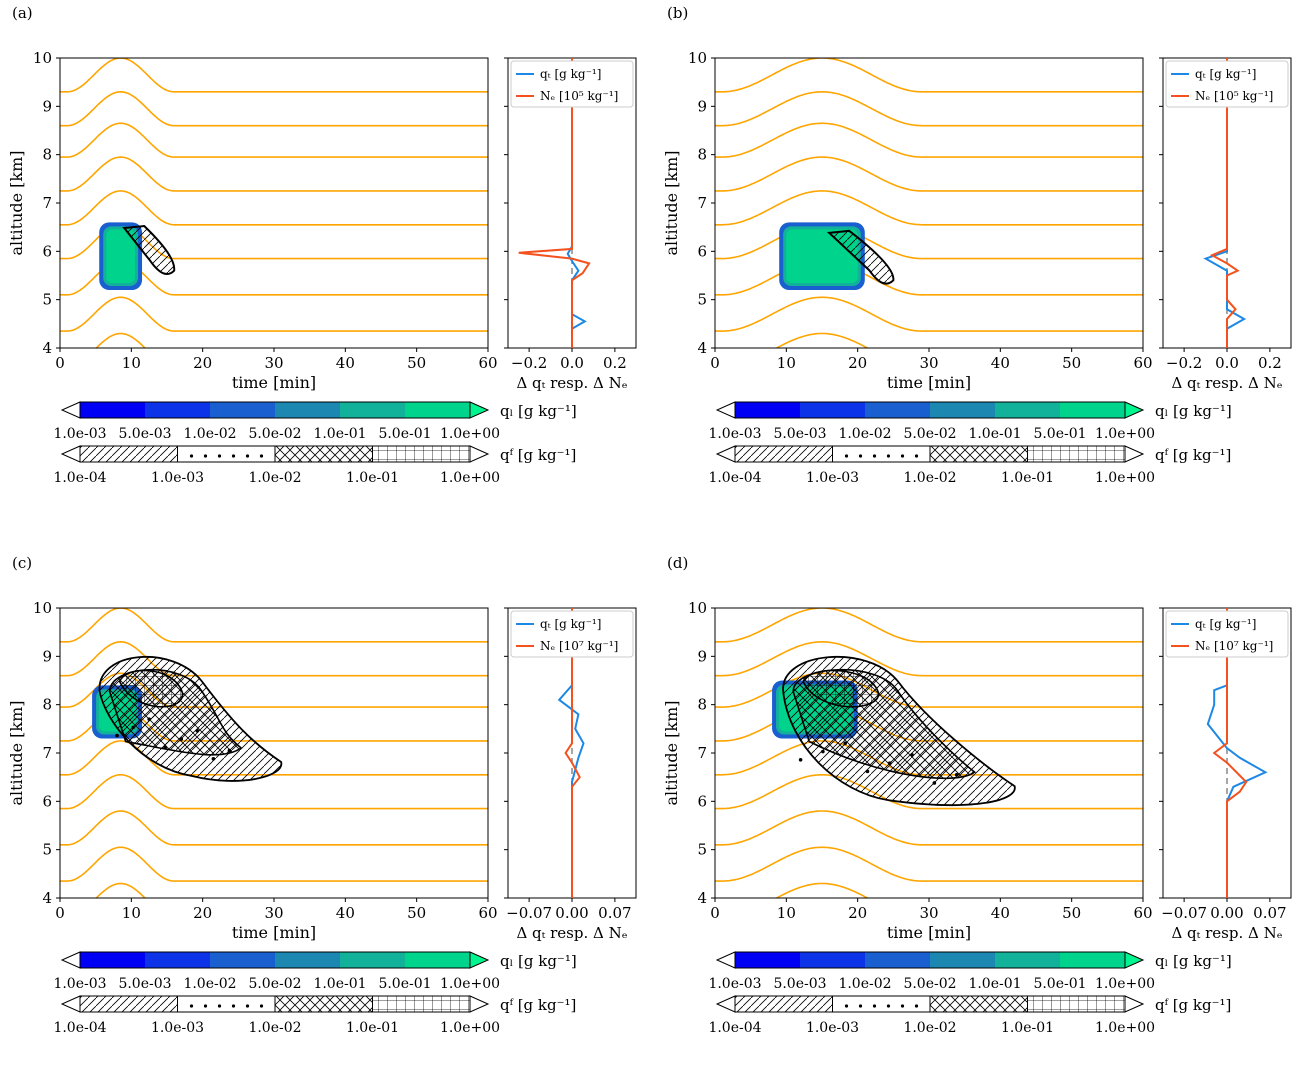 The image size is (1309, 1074). I want to click on x-tick-label: 50, so click(416, 913).